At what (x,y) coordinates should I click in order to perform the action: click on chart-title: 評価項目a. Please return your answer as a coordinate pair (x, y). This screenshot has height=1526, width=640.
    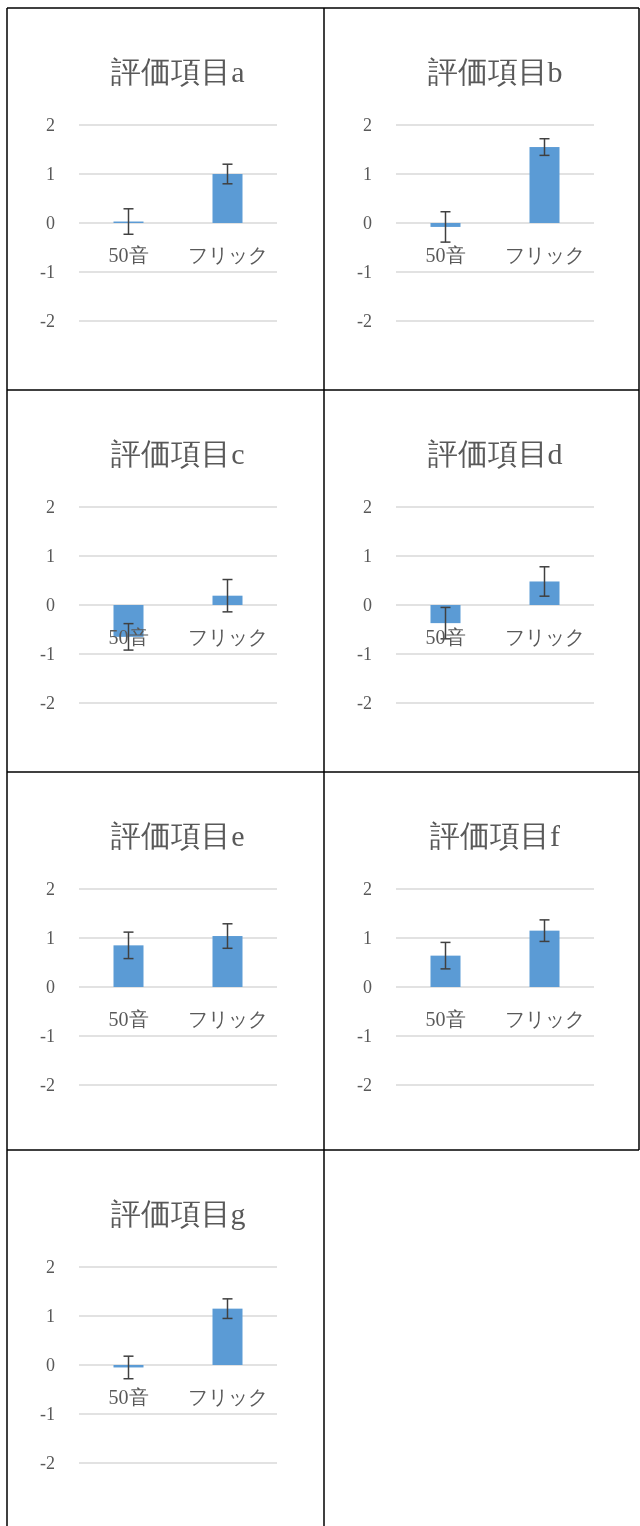
    Looking at the image, I should click on (178, 71).